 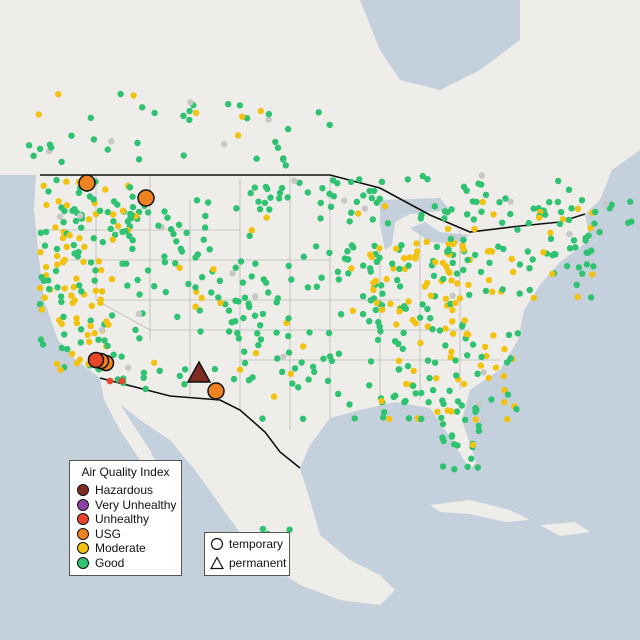 I want to click on usg-swatch, so click(x=83, y=533).